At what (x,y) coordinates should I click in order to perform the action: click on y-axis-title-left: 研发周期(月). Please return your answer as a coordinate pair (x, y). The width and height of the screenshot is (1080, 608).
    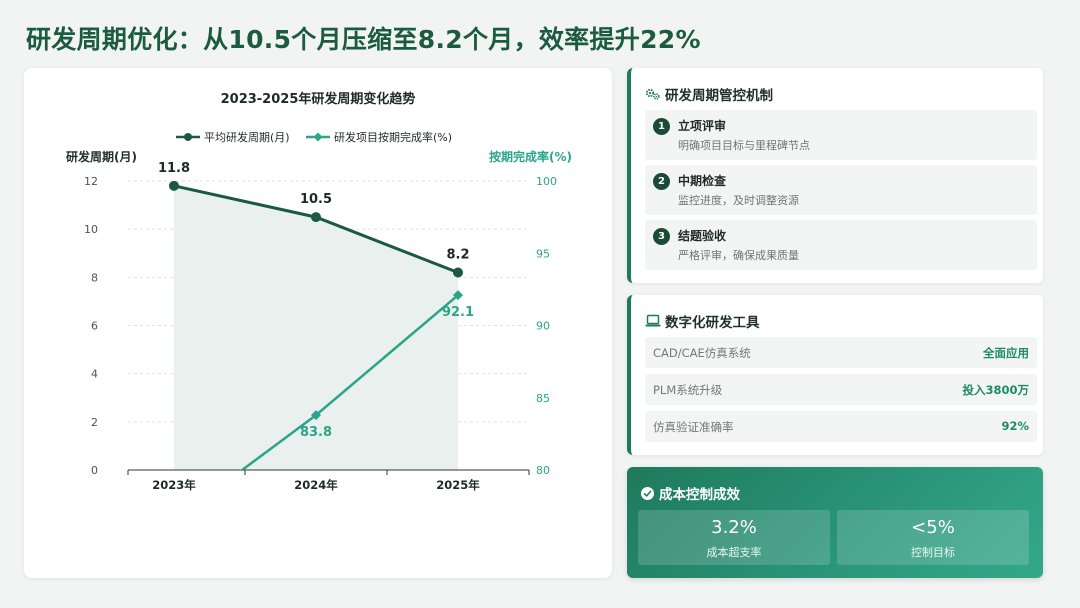
    Looking at the image, I should click on (101, 156).